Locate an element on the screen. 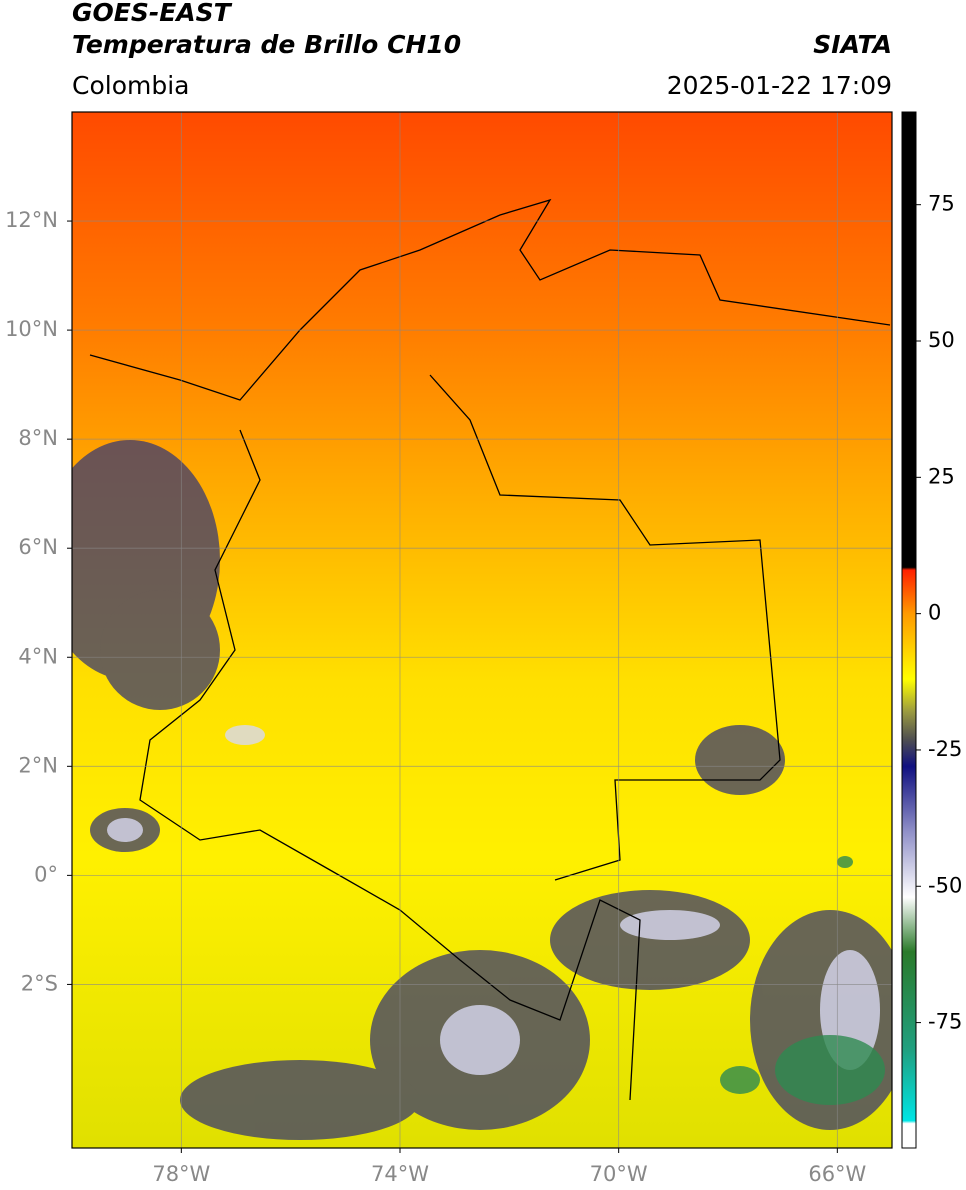 The height and width of the screenshot is (1190, 966). y-tick-label: 10°N is located at coordinates (31, 329).